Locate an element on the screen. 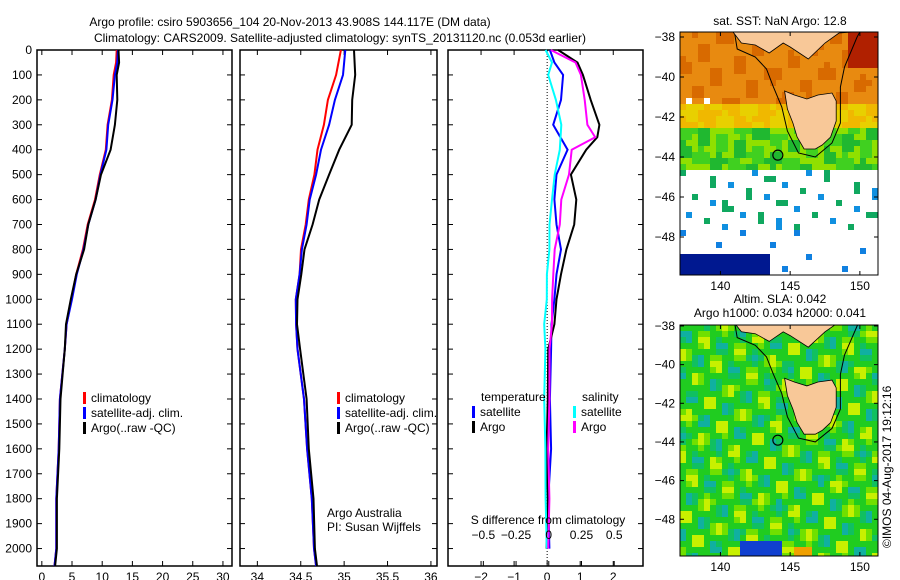 The image size is (900, 580). y-tick-label: 800 is located at coordinates (22, 249).